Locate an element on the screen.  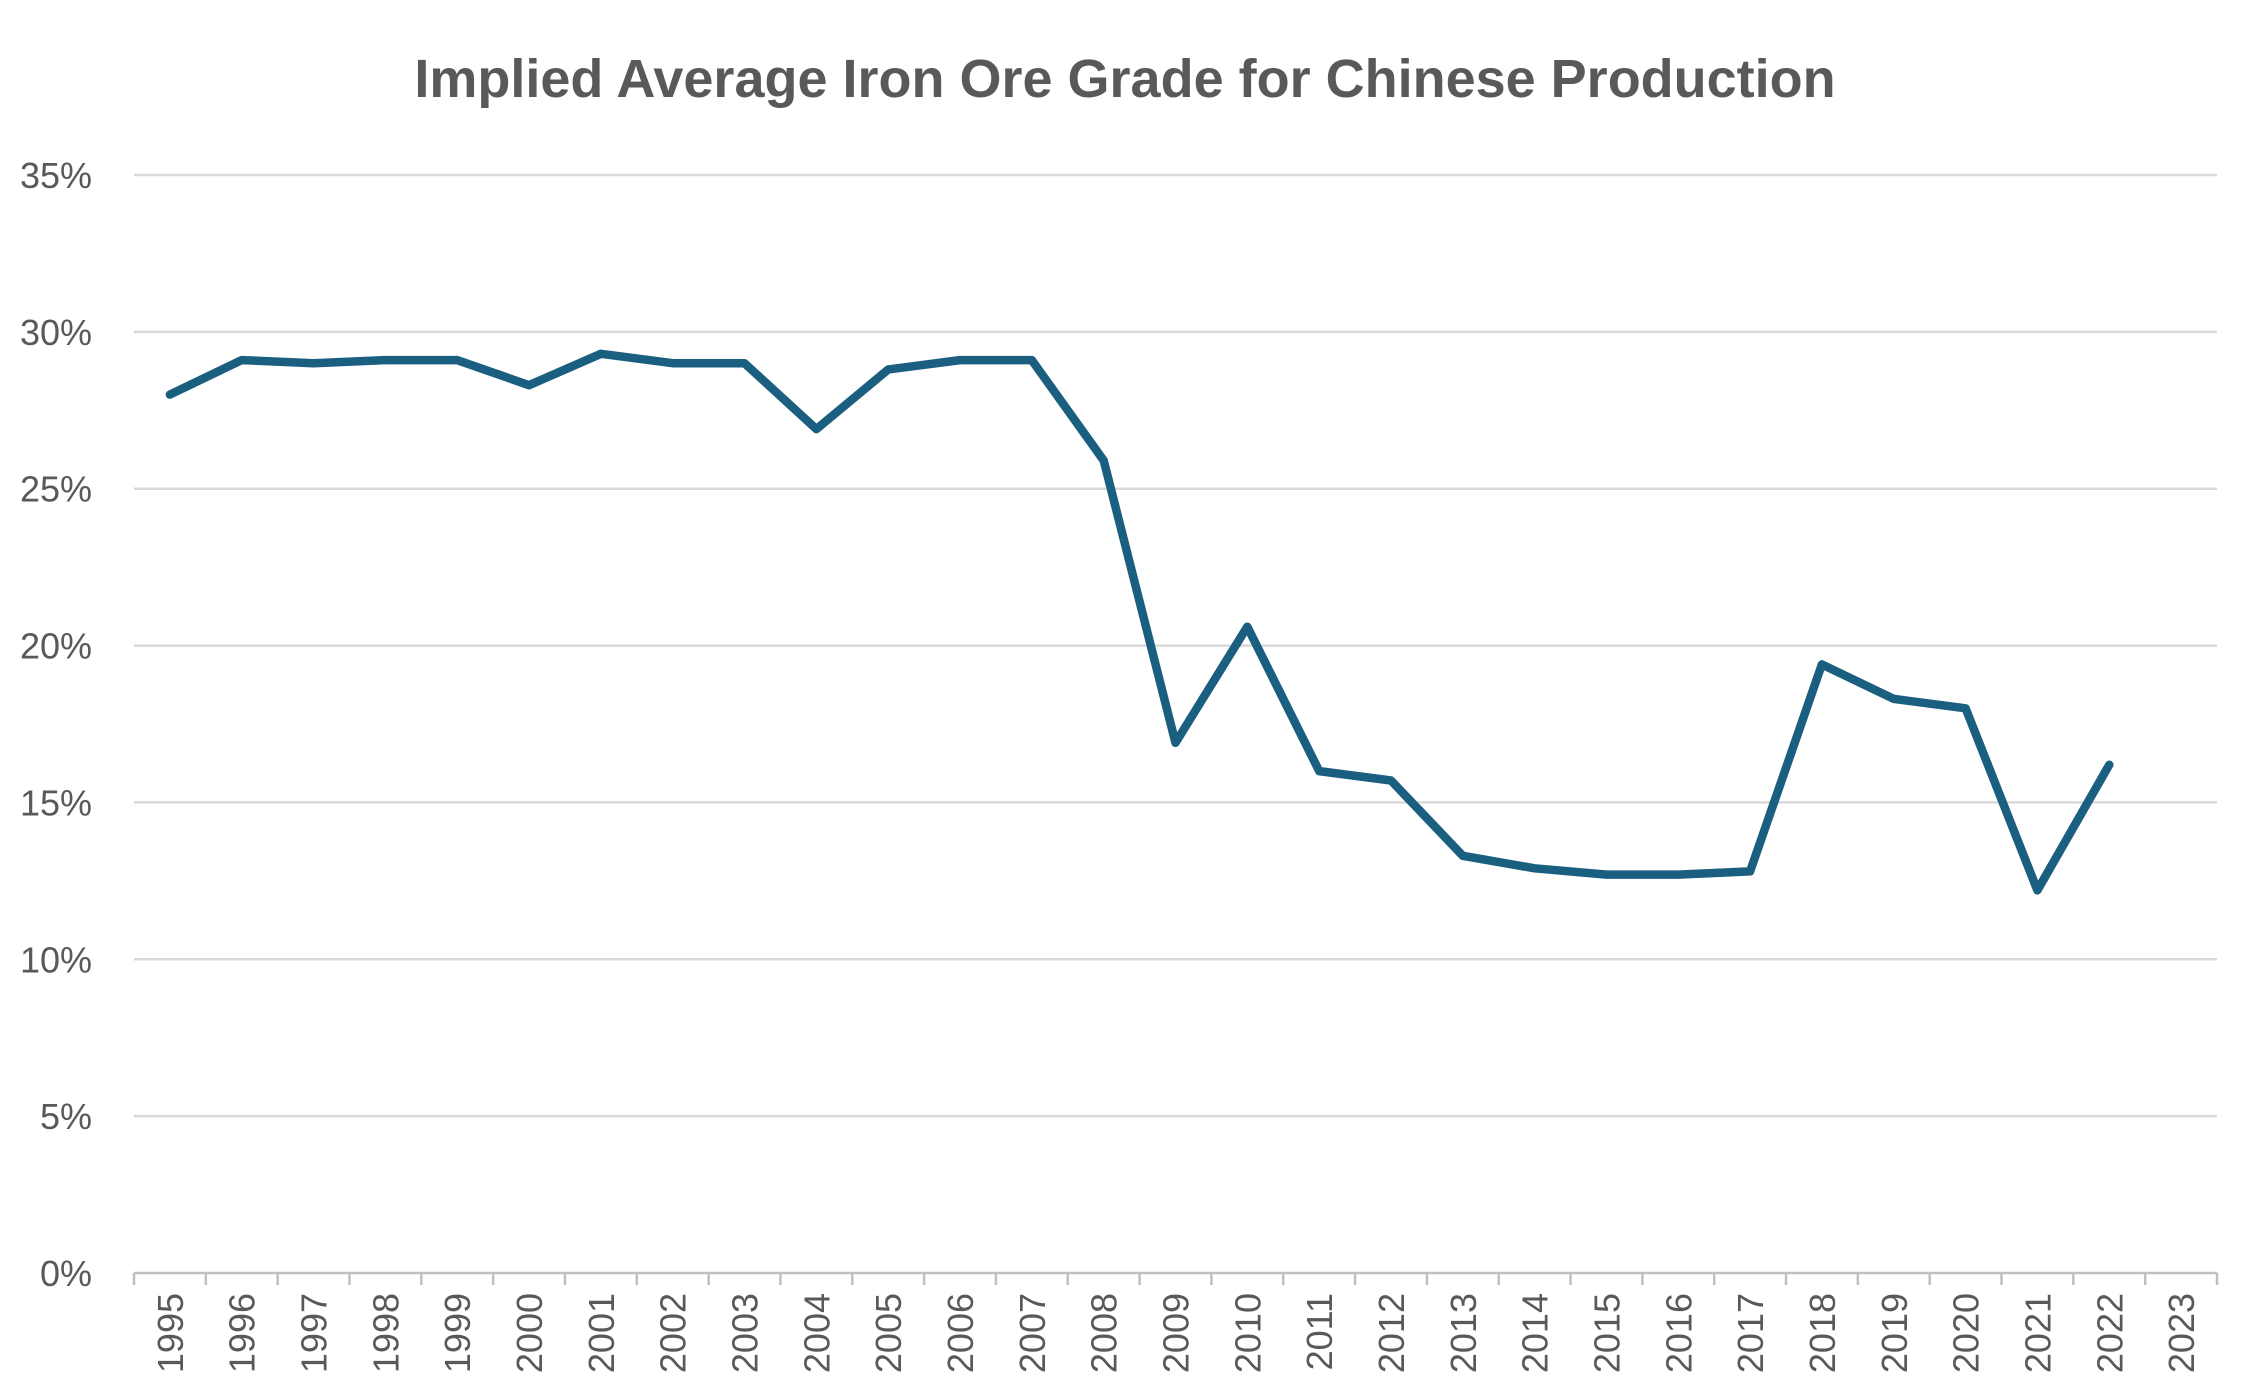
x-tick-label: 2016 is located at coordinates (1678, 1333).